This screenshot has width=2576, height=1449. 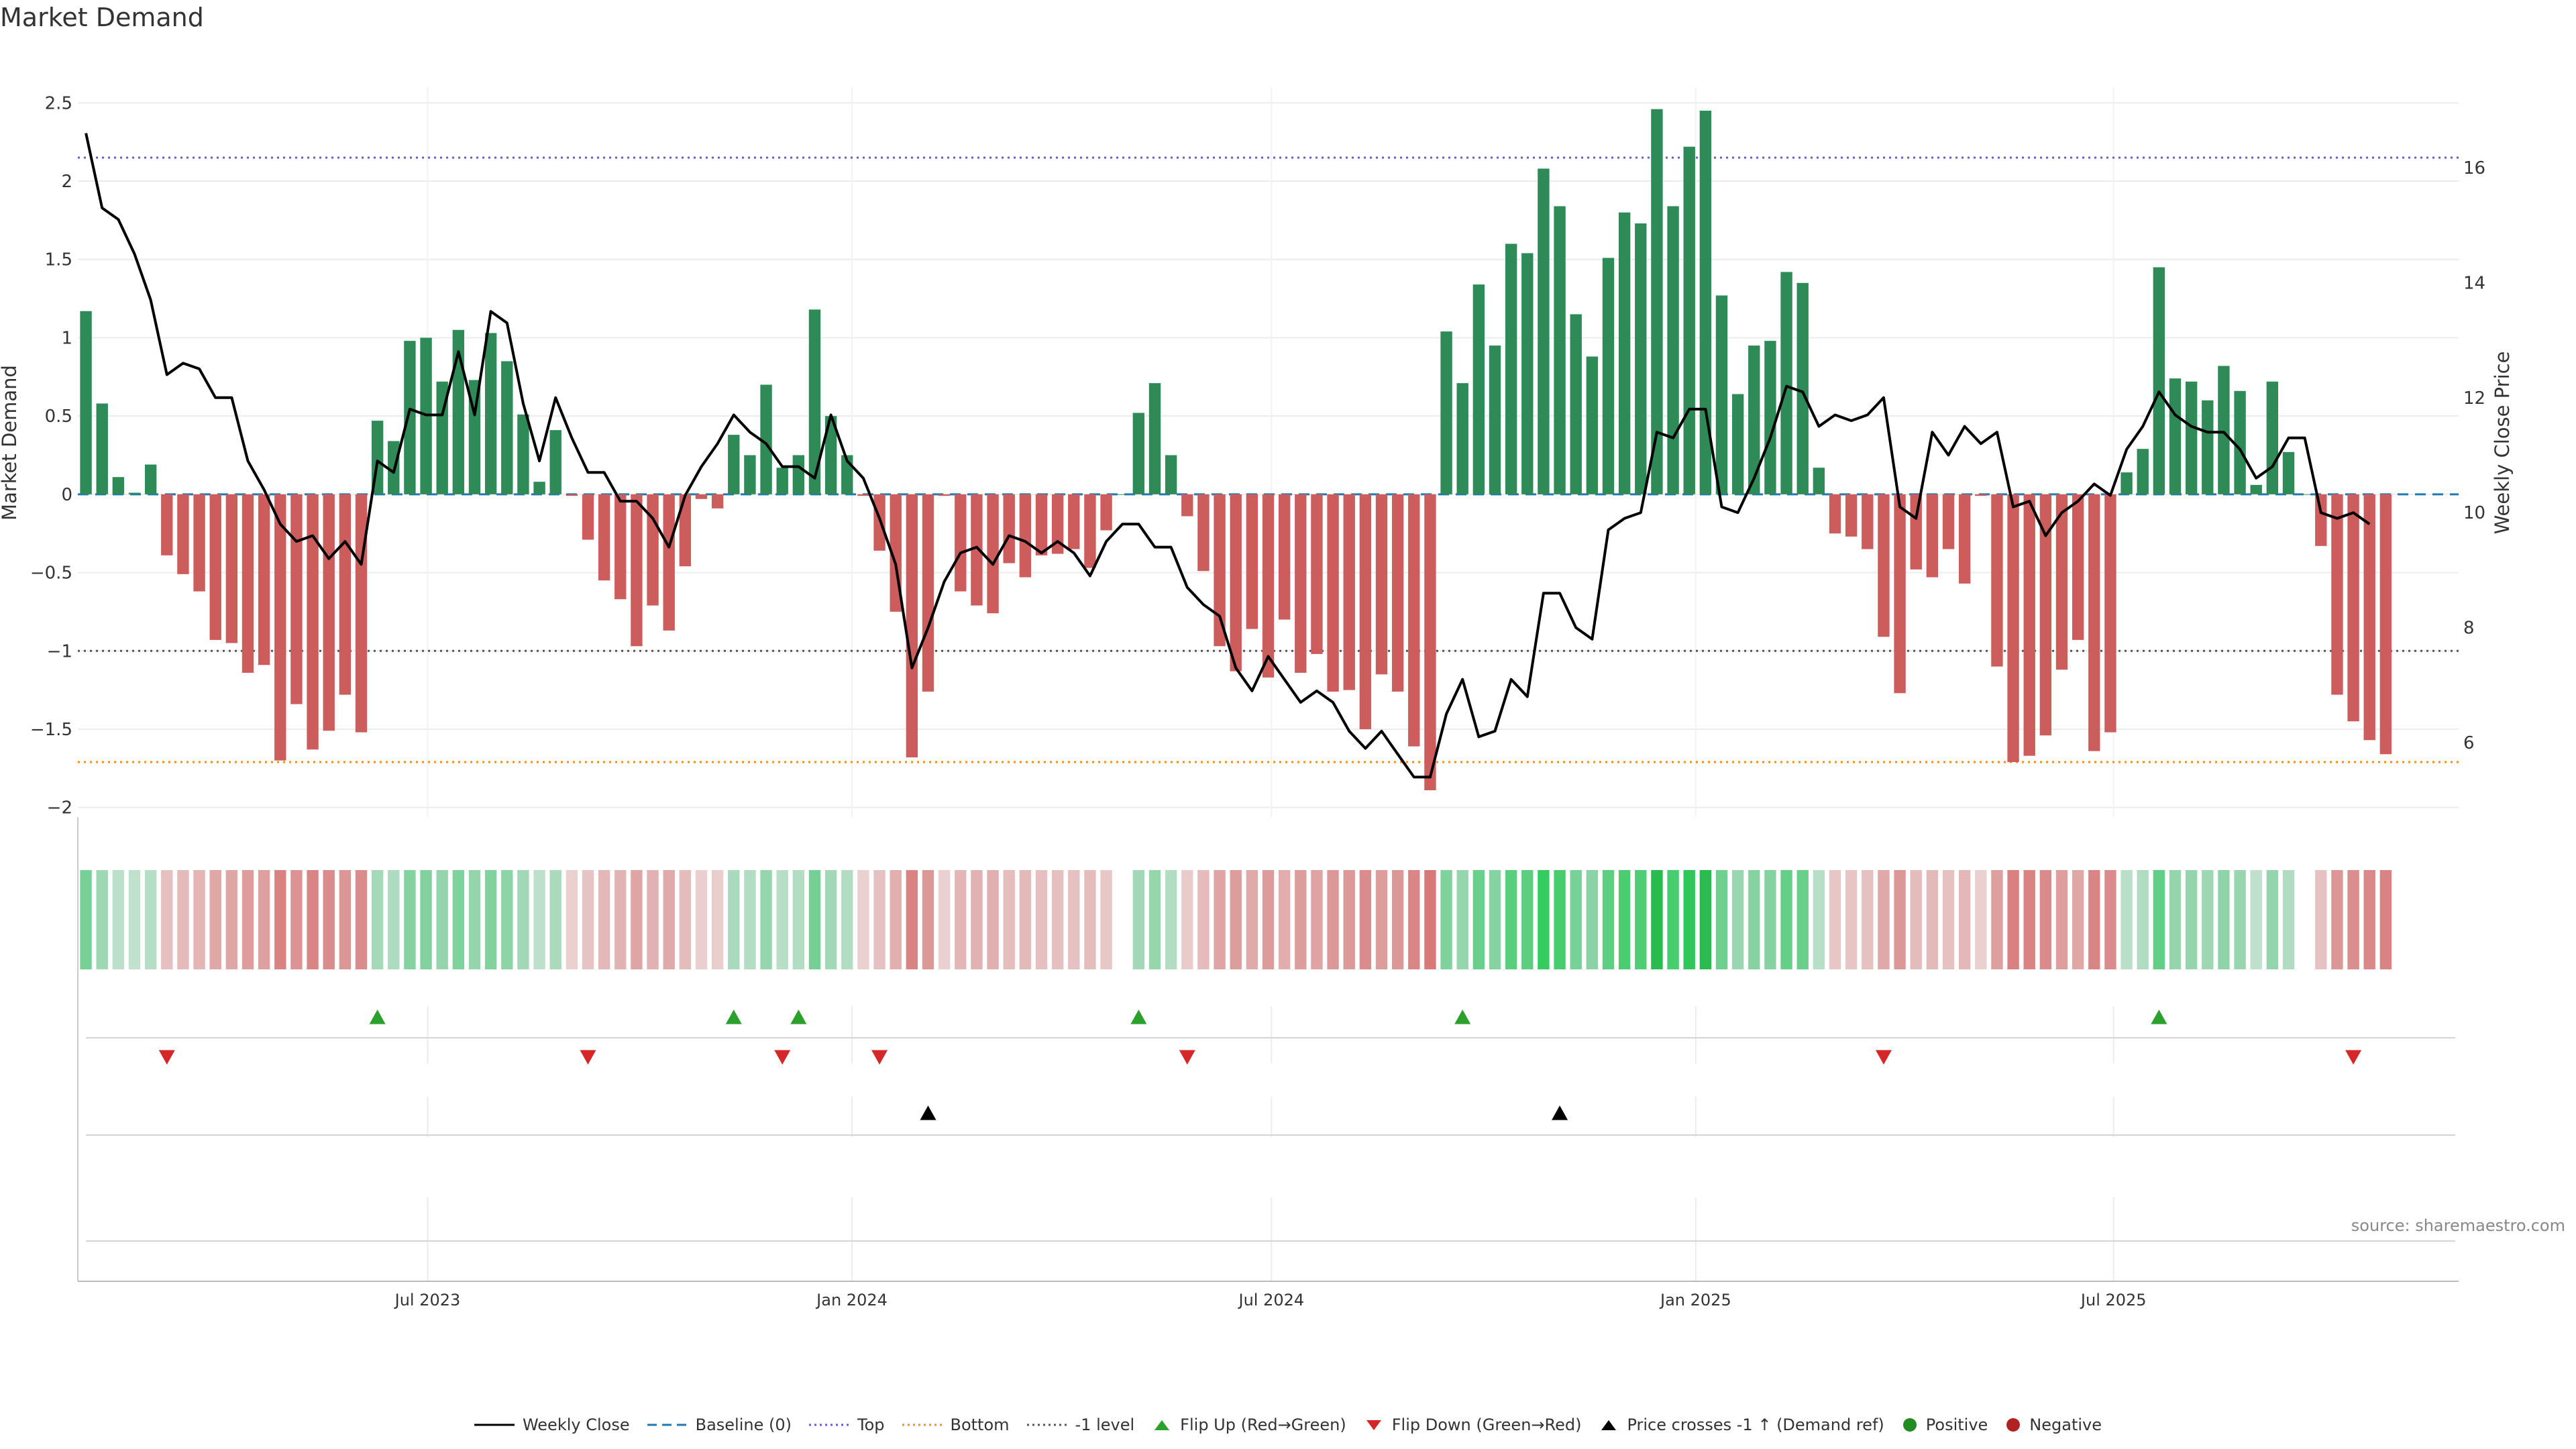 What do you see at coordinates (2469, 743) in the screenshot?
I see `y2-tick-label: 6` at bounding box center [2469, 743].